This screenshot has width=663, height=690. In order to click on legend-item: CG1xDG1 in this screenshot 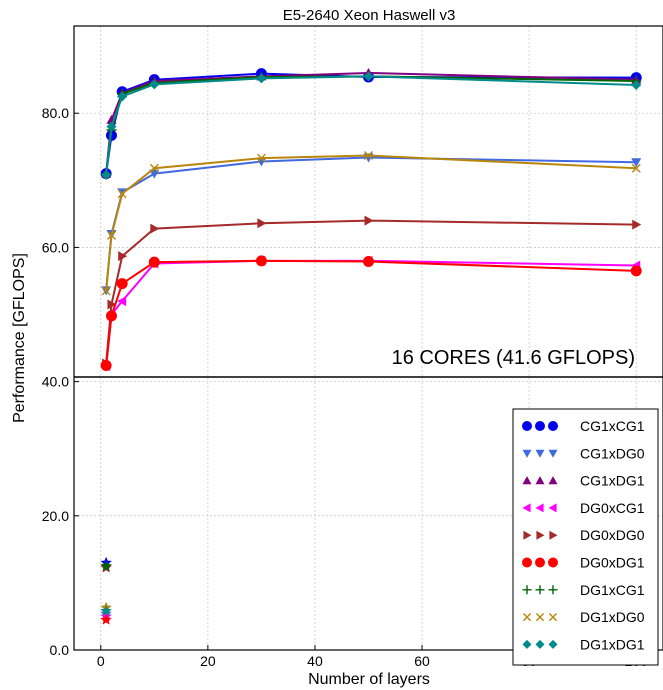, I will do `click(583, 481)`.